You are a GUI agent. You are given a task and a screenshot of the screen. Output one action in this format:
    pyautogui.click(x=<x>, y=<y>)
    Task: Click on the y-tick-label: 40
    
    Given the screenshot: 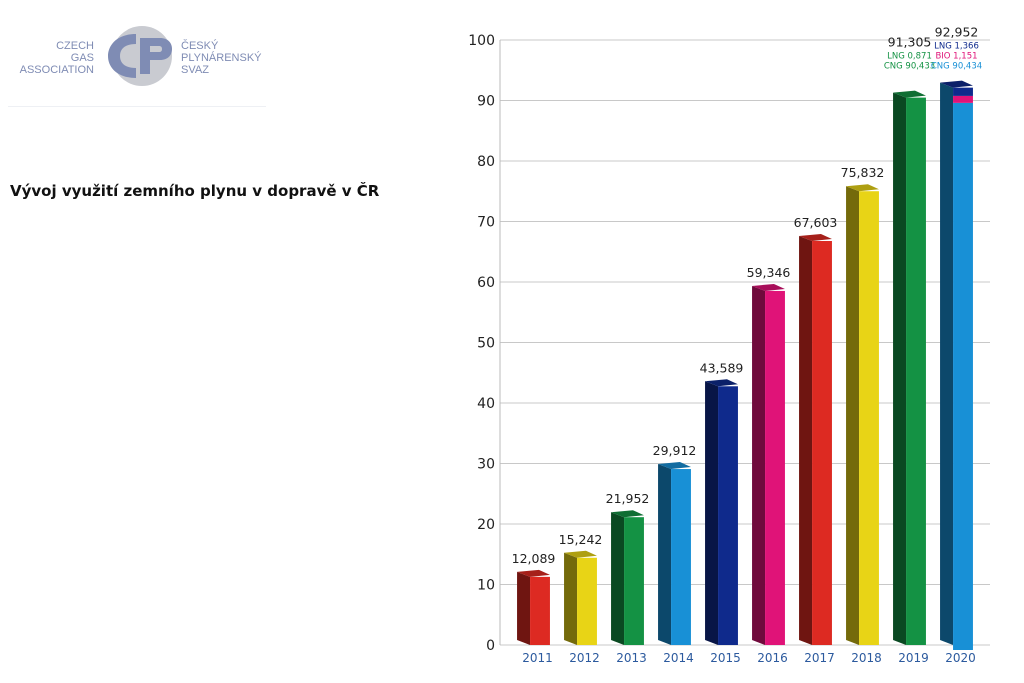 What is the action you would take?
    pyautogui.click(x=486, y=404)
    